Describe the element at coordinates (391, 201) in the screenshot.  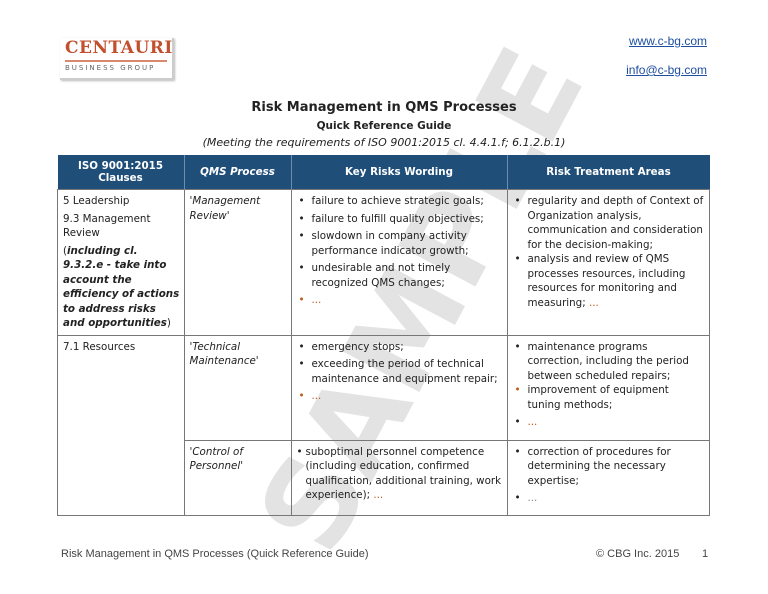
I see `list-item: • failure to achieve strategic goals;` at that location.